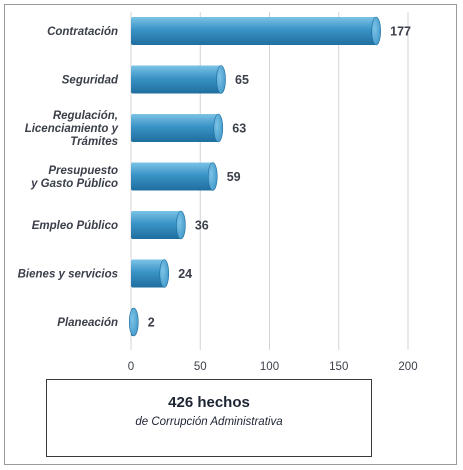 The width and height of the screenshot is (463, 470). Describe the element at coordinates (239, 129) in the screenshot. I see `data-label: 63` at that location.